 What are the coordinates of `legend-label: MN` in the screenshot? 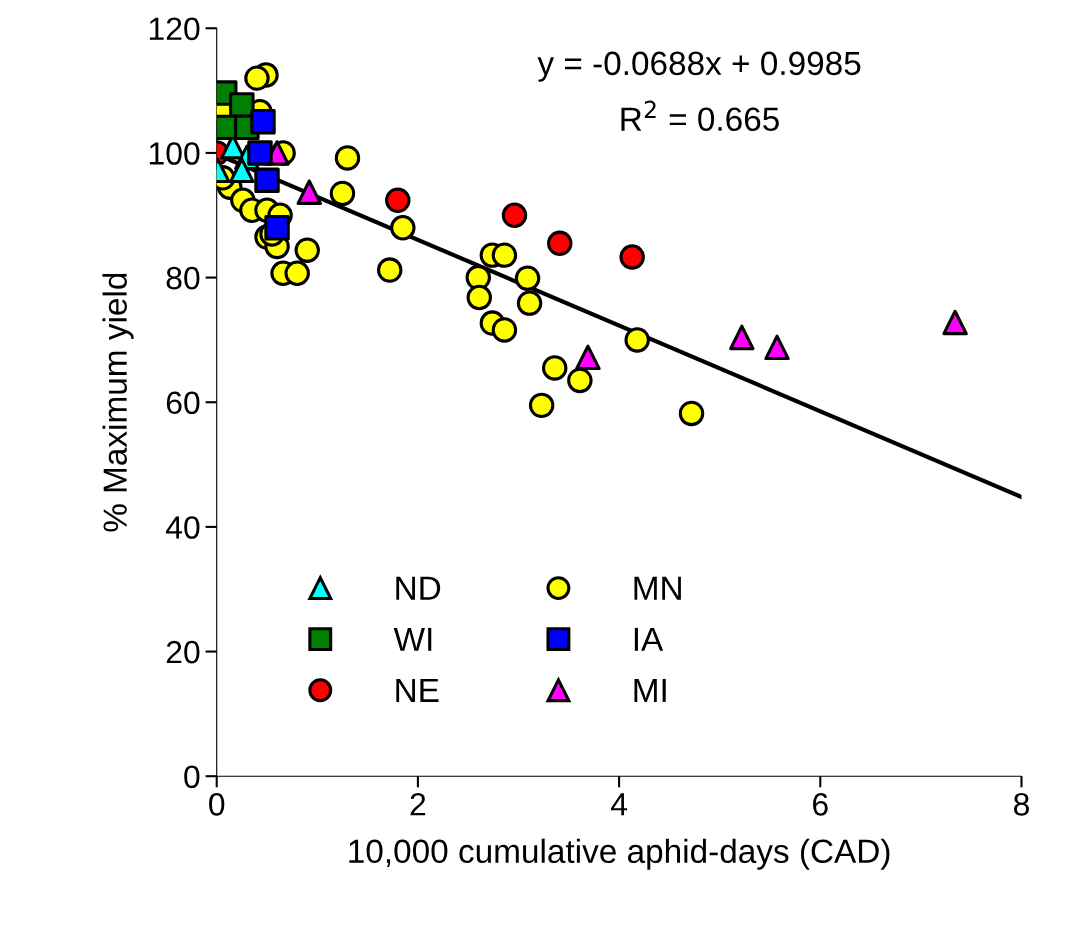 It's located at (657, 588).